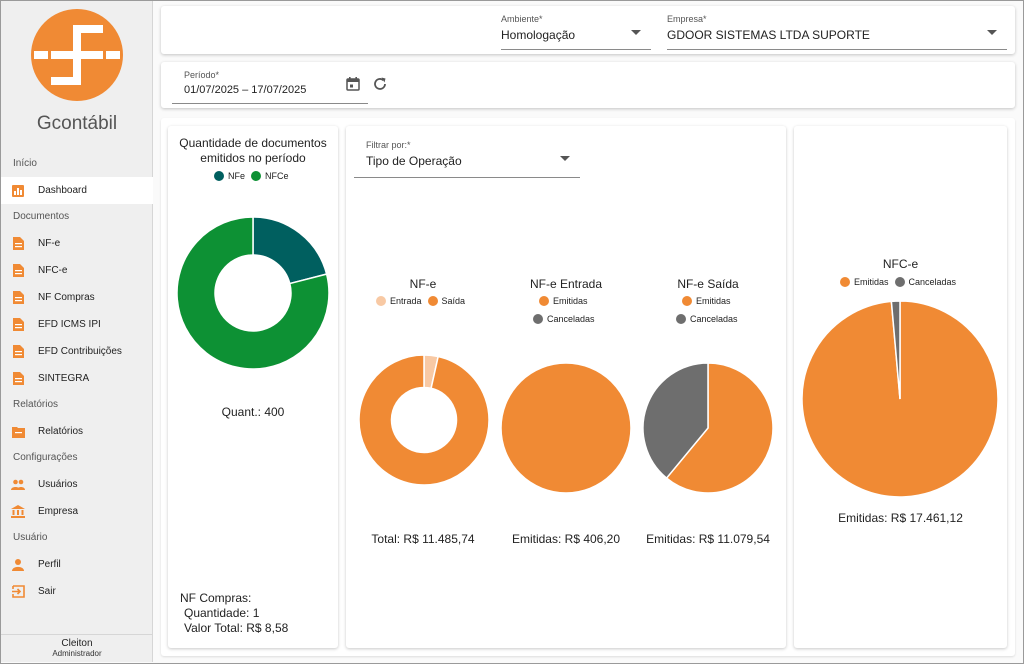 This screenshot has width=1024, height=664. I want to click on sidebar-item-perfil: Perfil, so click(77, 564).